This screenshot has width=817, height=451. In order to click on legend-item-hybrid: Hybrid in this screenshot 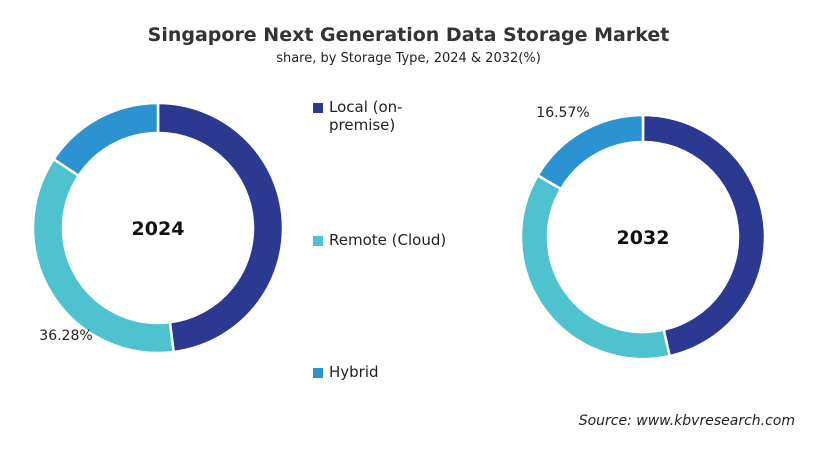, I will do `click(346, 372)`.